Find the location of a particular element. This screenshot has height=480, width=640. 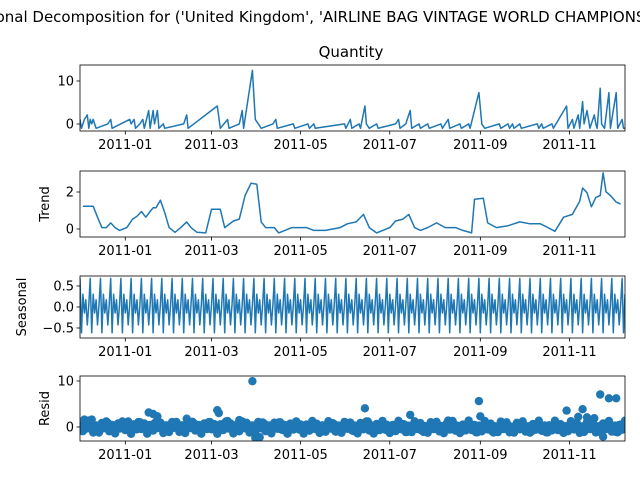

seasonal-xtick-label: 2011-03 is located at coordinates (211, 352).